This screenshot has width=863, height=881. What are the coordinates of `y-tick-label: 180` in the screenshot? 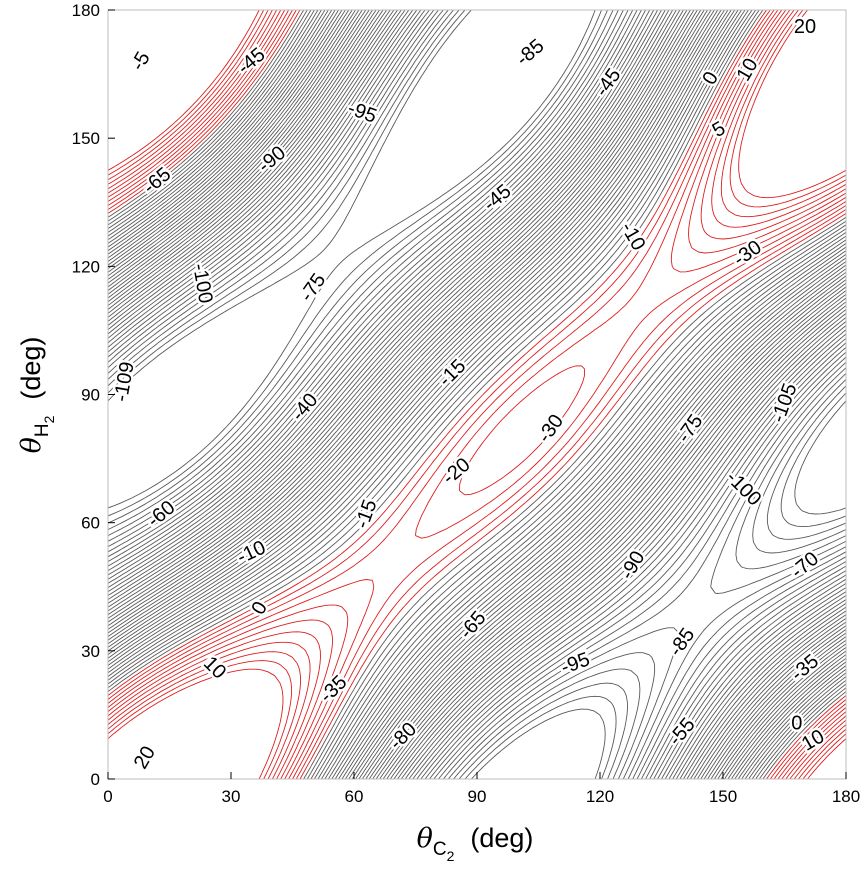 It's located at (86, 10).